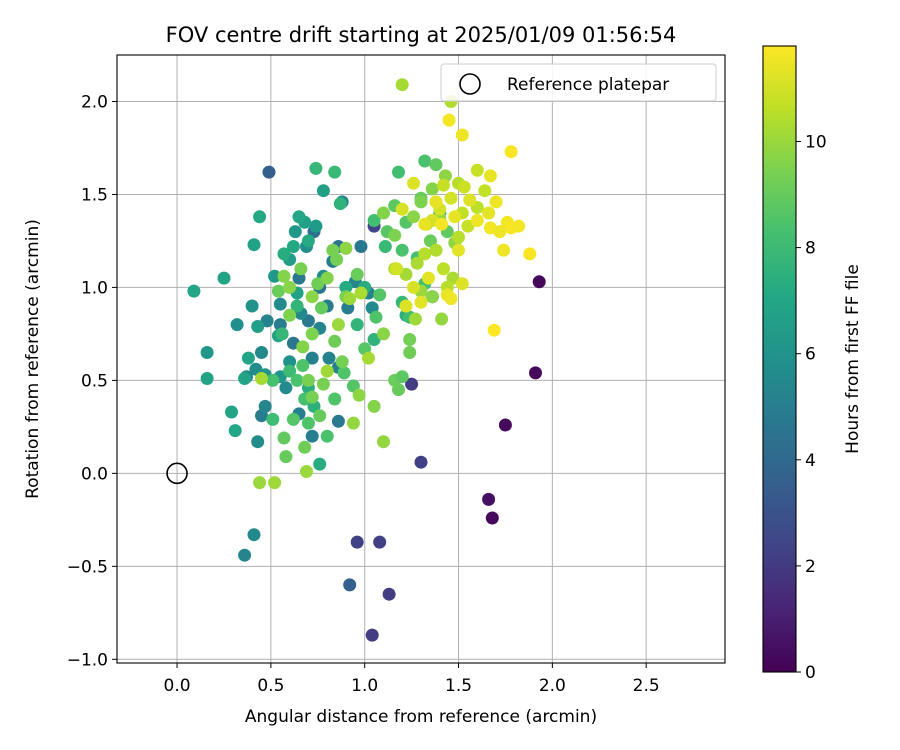 Image resolution: width=900 pixels, height=750 pixels. What do you see at coordinates (94, 195) in the screenshot?
I see `y-tick-label: 1.5` at bounding box center [94, 195].